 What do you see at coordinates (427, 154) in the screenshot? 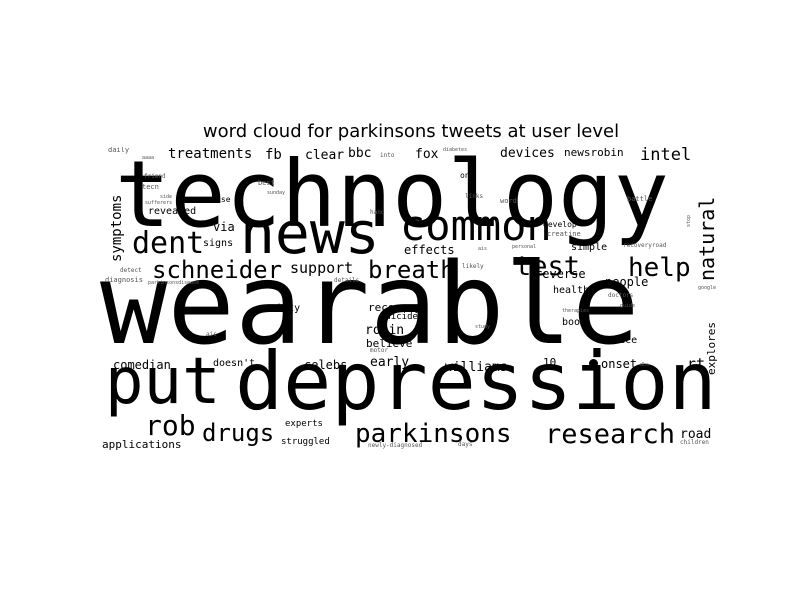
I see `word-fox: fox` at bounding box center [427, 154].